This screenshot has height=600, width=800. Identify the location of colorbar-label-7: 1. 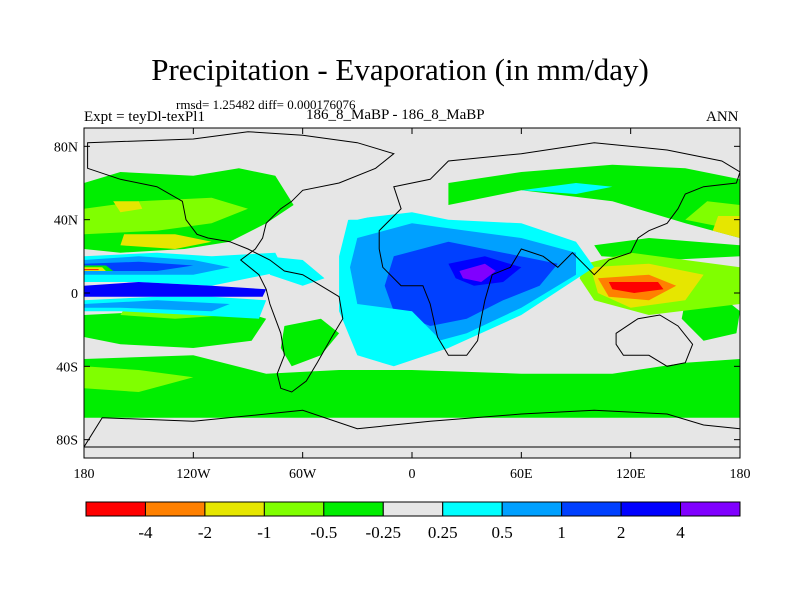
(561, 532).